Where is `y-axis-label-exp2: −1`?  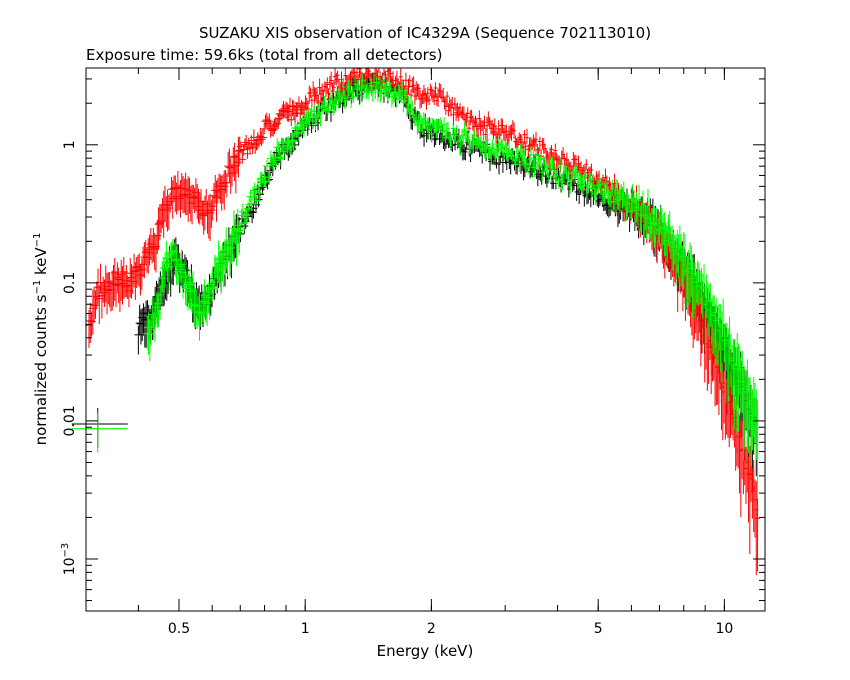 y-axis-label-exp2: −1 is located at coordinates (37, 240).